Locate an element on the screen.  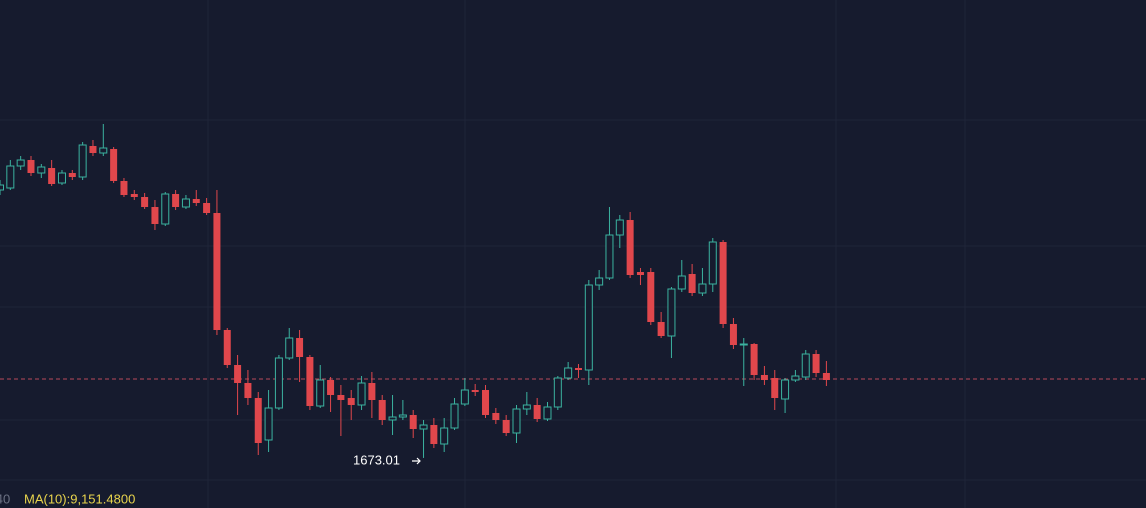
volume-label: 40 is located at coordinates (5, 498).